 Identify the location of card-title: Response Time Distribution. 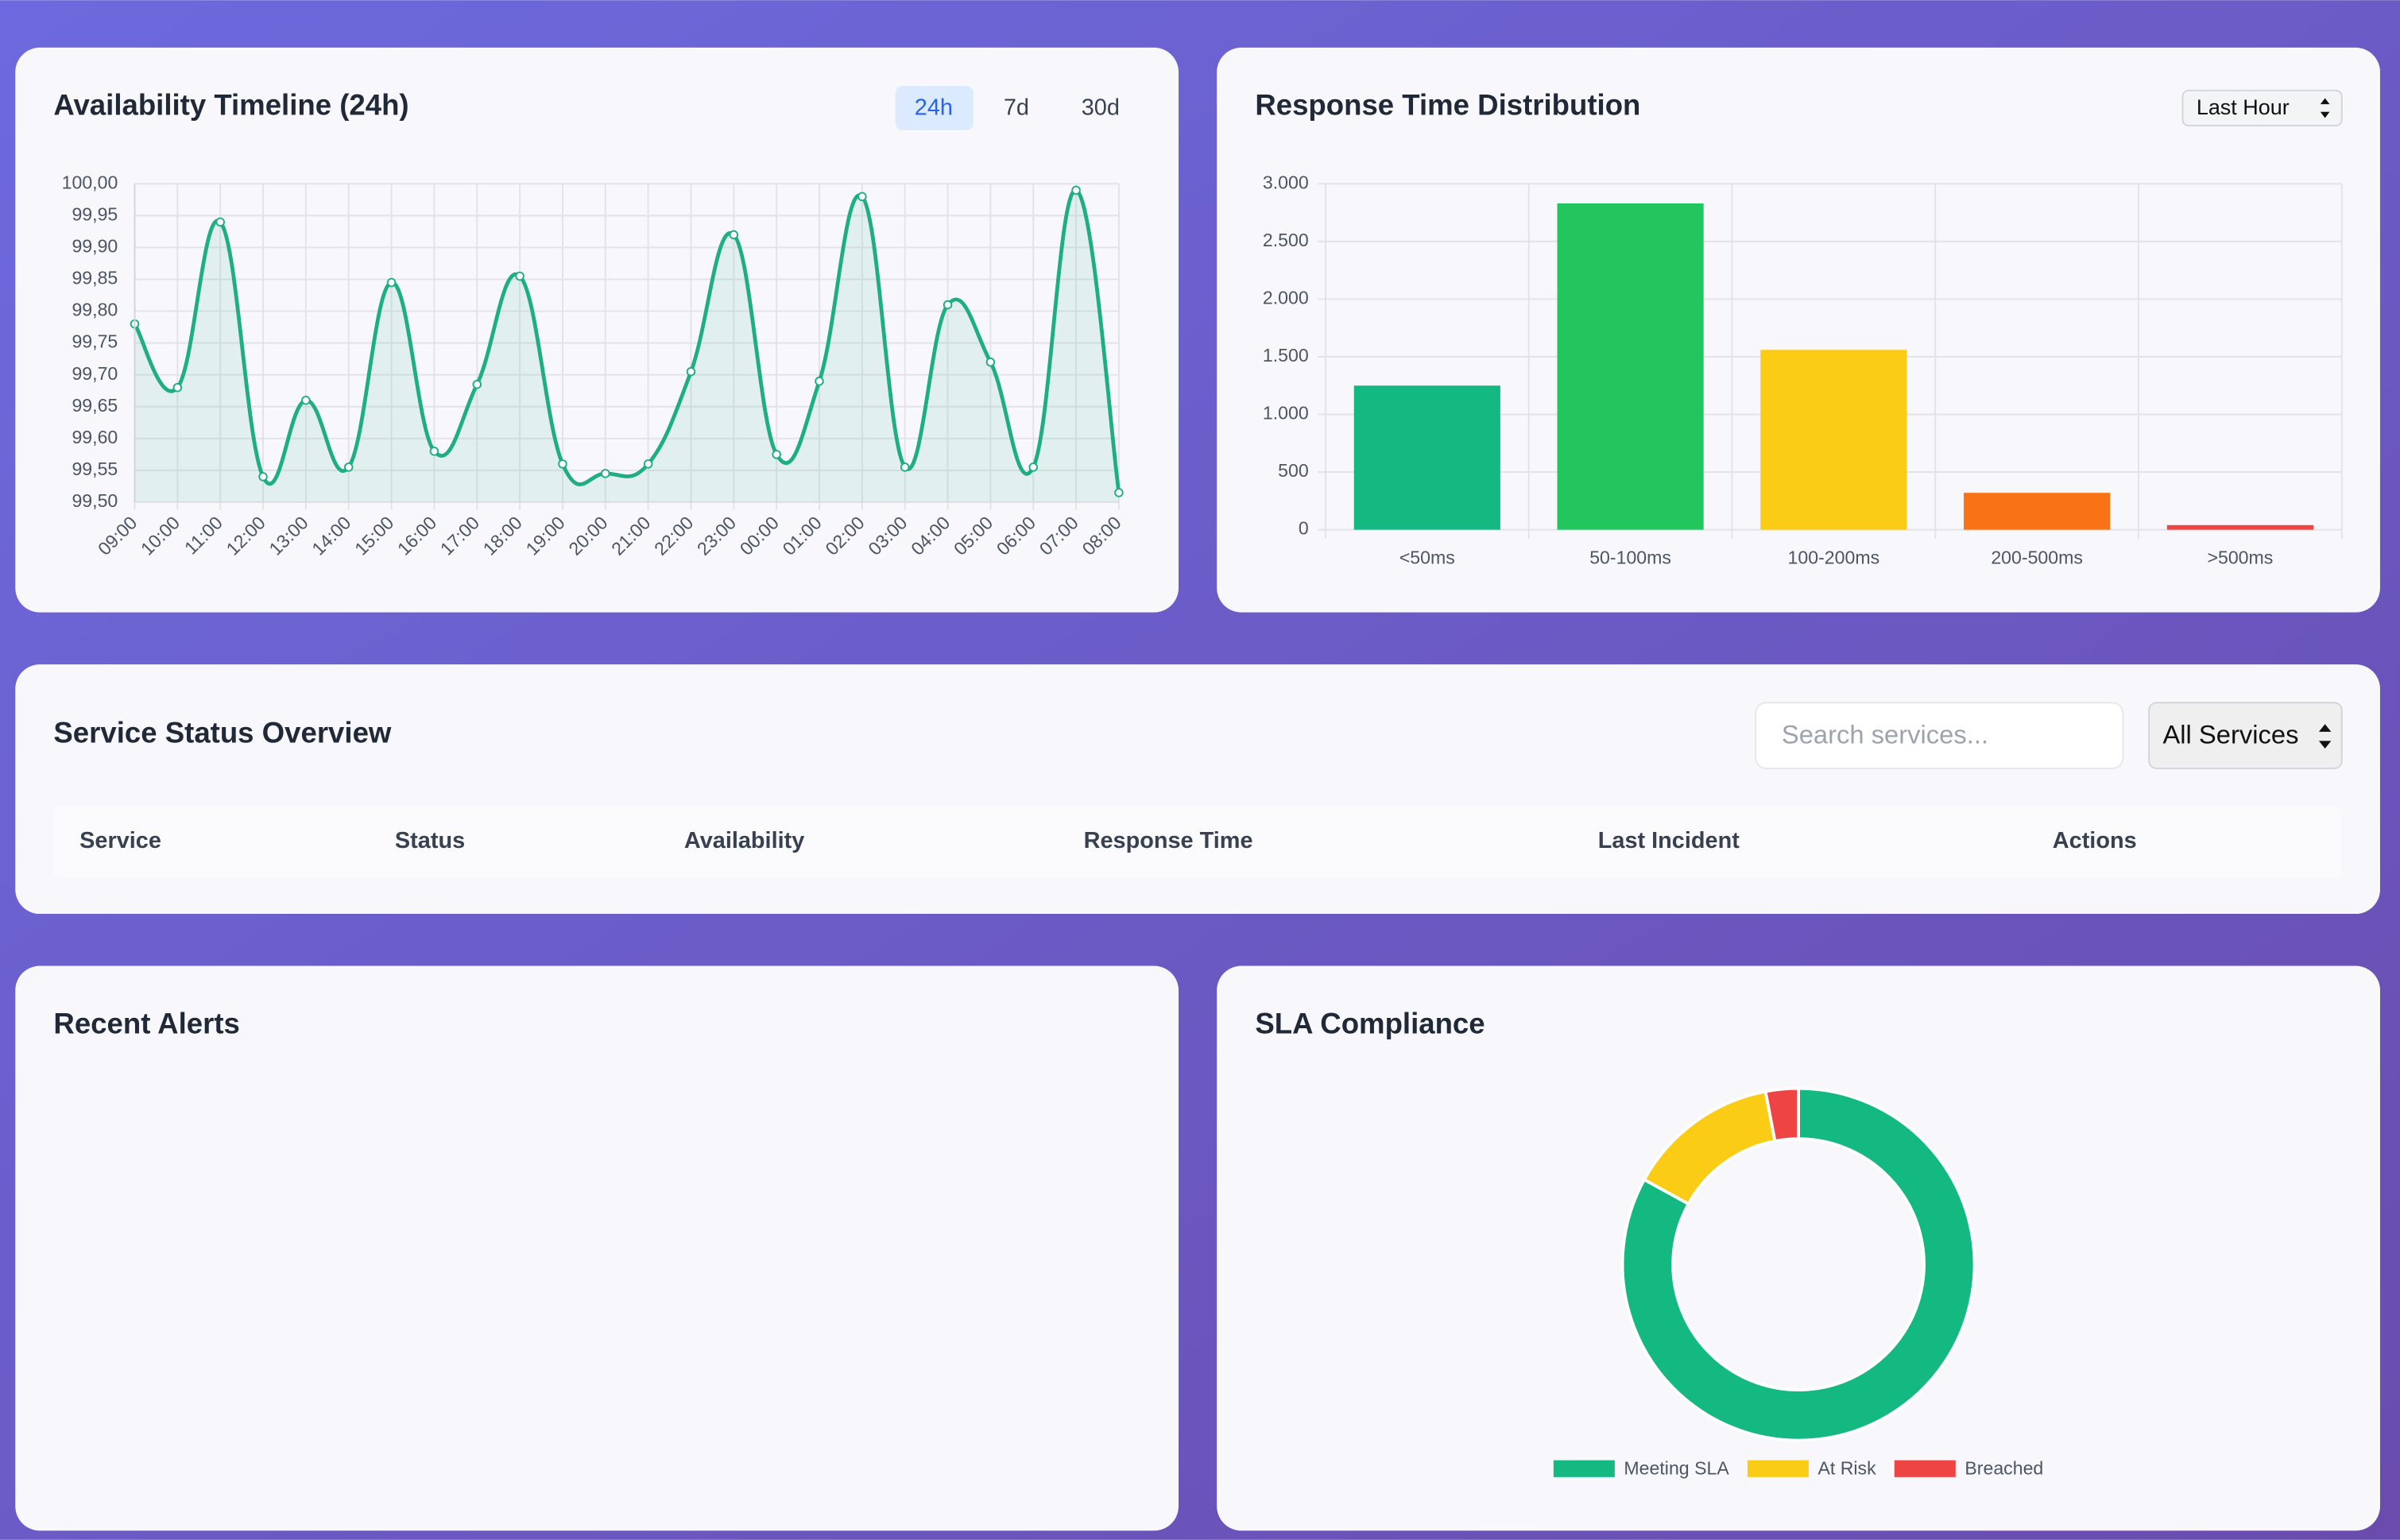
(1447, 105).